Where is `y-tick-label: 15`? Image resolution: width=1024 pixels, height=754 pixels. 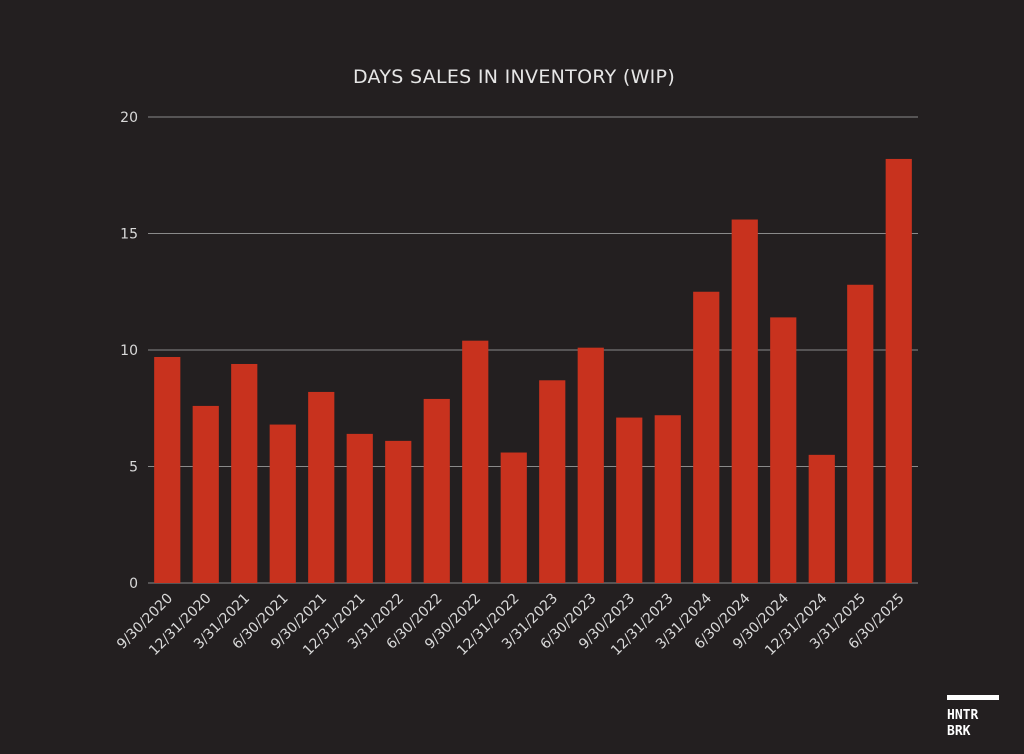
y-tick-label: 15 is located at coordinates (129, 235).